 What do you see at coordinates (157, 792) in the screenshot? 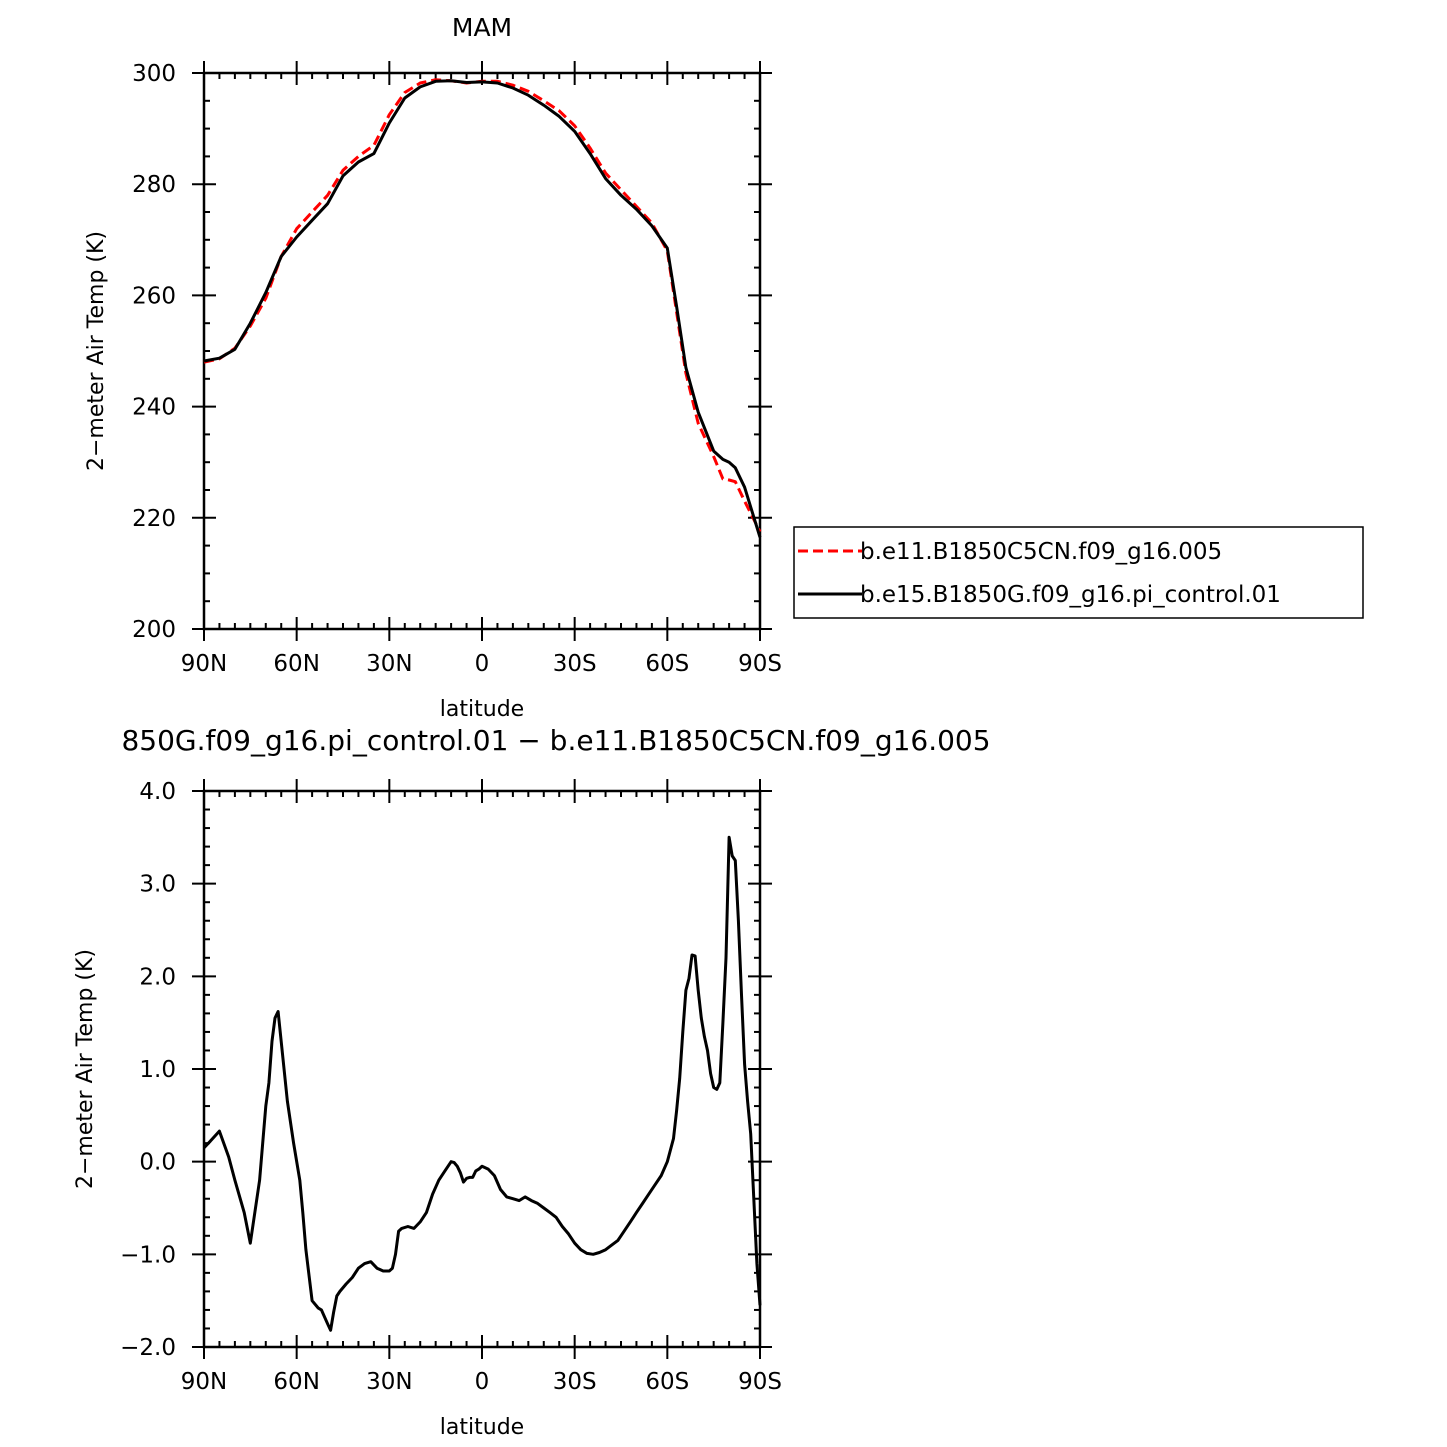
I see `y-tick-label: 4.0` at bounding box center [157, 792].